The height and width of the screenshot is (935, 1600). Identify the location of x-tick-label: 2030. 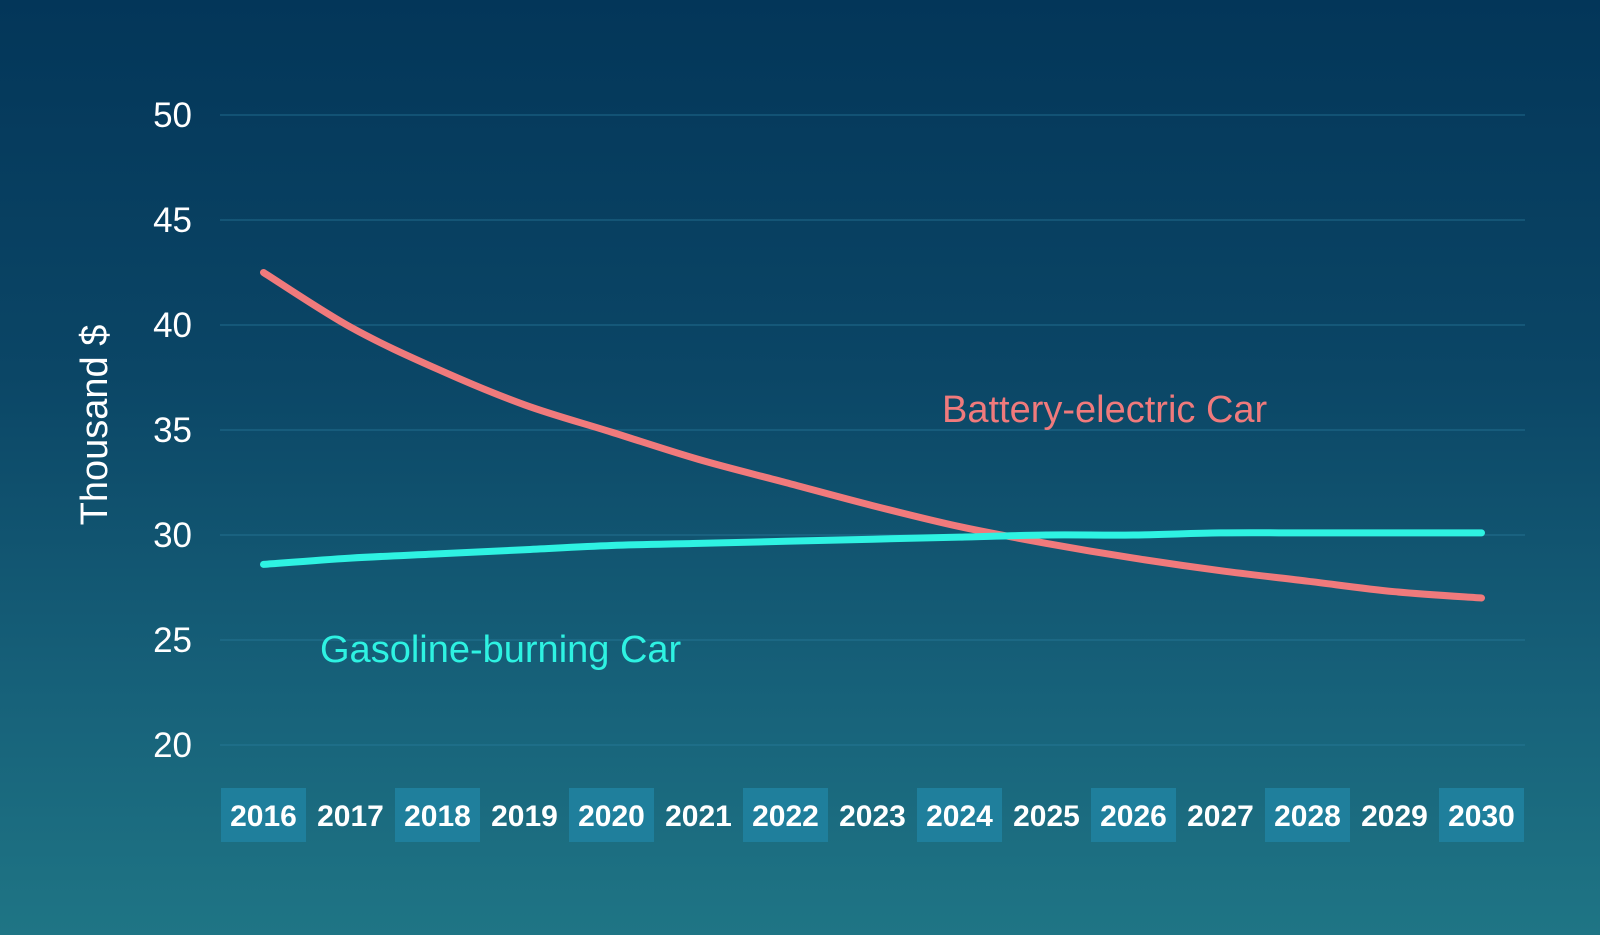
(1481, 816).